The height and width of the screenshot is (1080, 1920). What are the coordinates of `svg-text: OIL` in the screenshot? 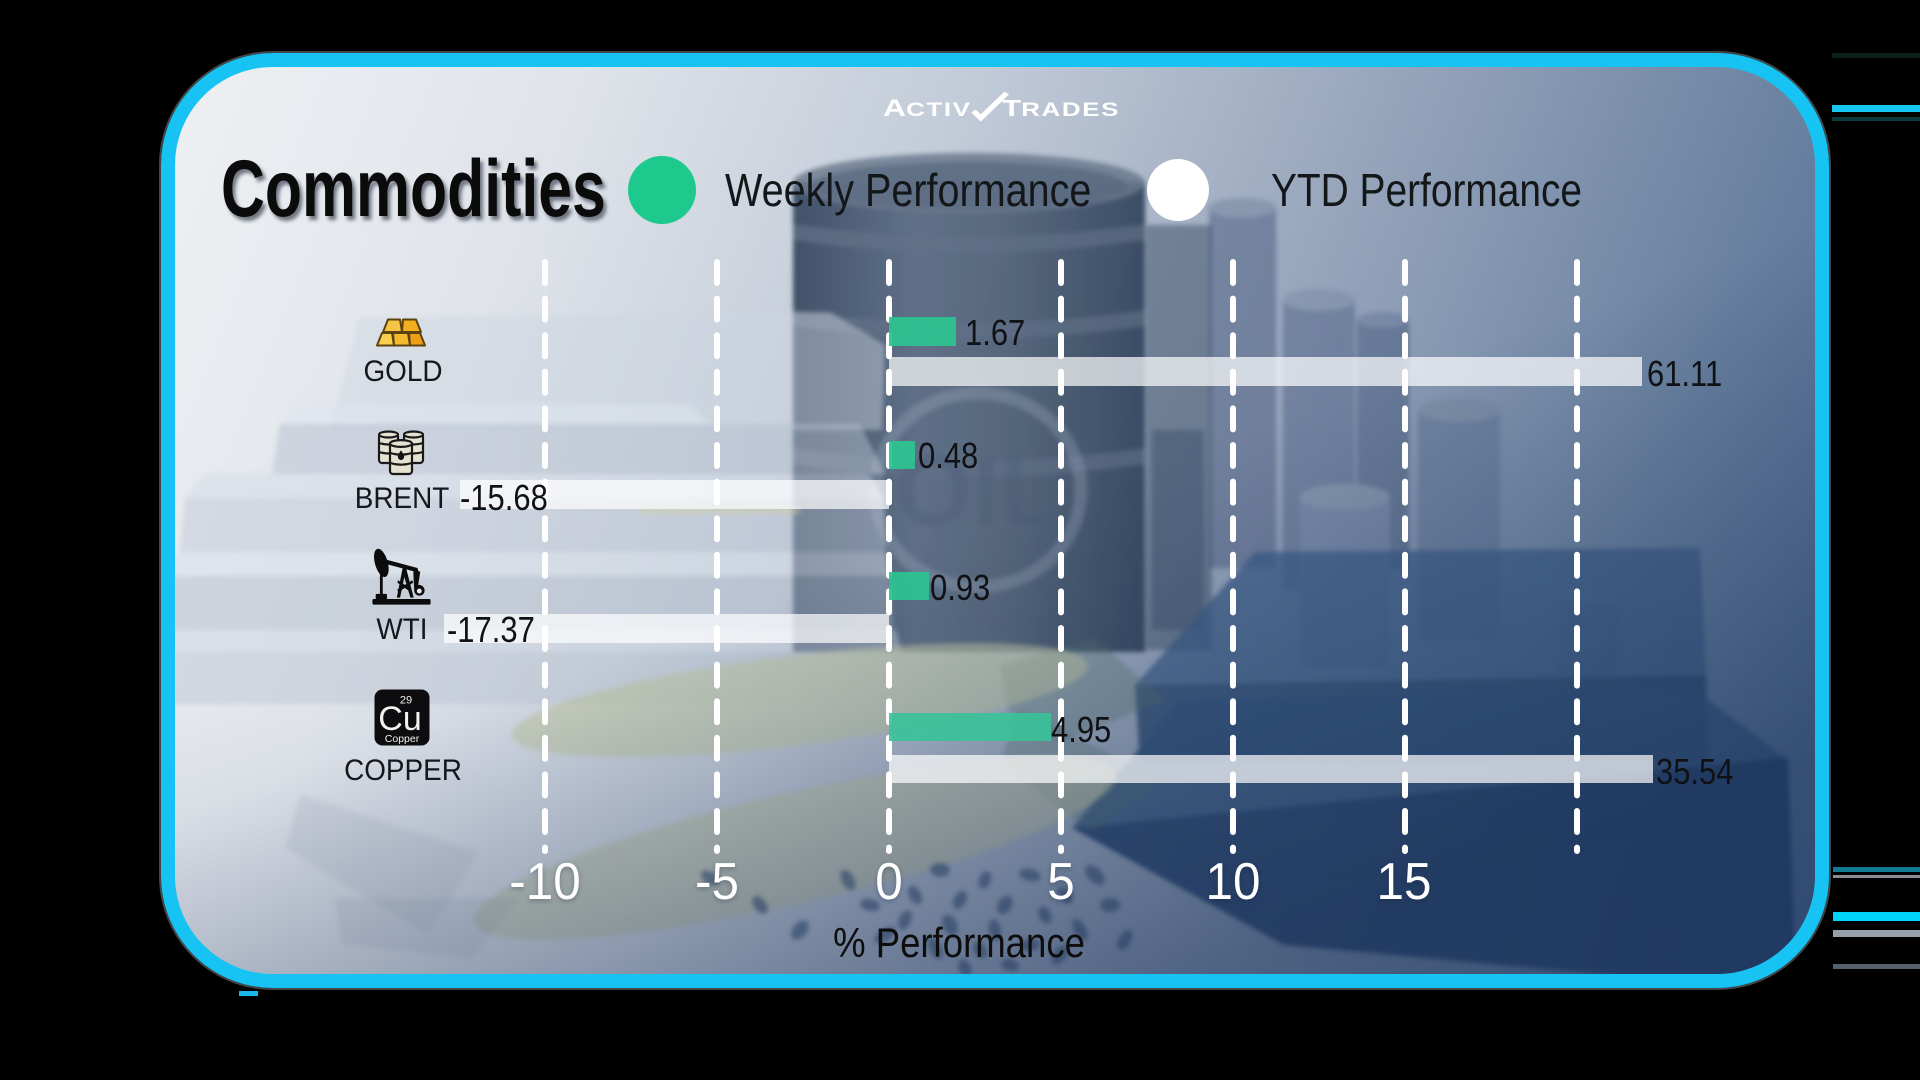 It's located at (978, 491).